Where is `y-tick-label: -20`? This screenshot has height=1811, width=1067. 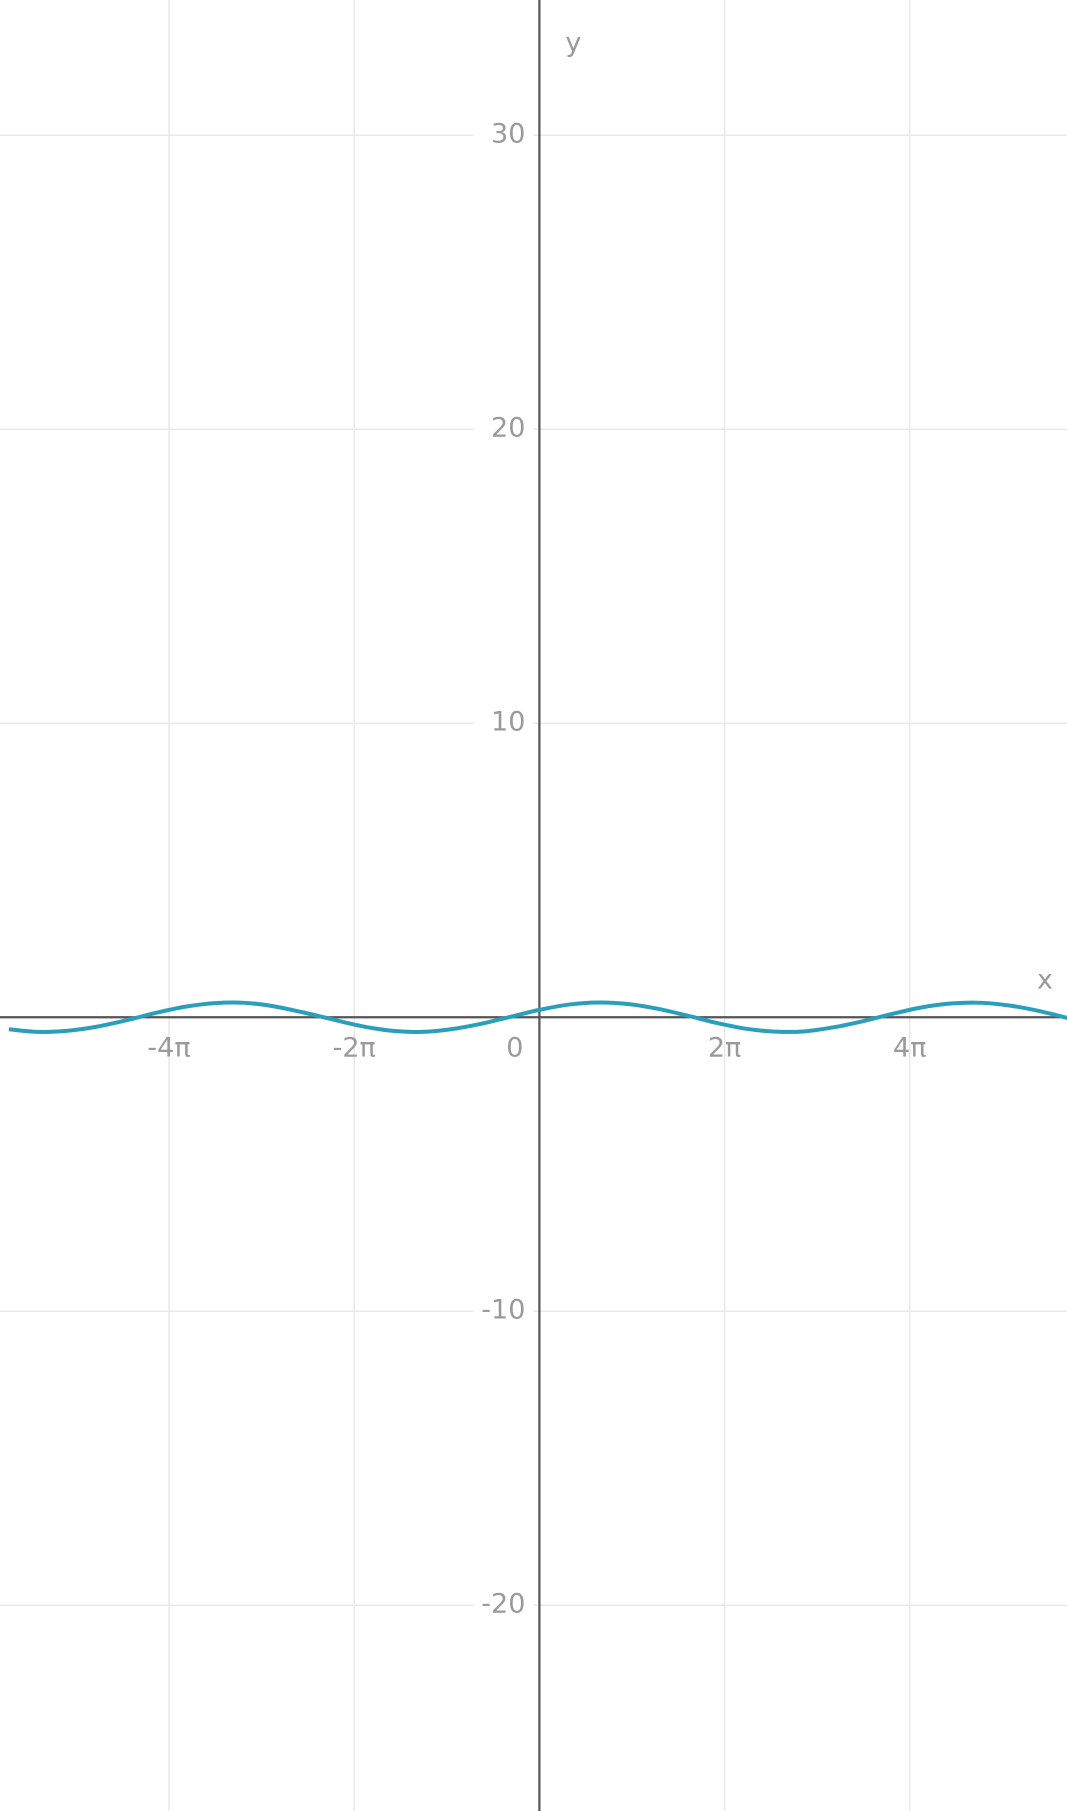
y-tick-label: -20 is located at coordinates (503, 1604).